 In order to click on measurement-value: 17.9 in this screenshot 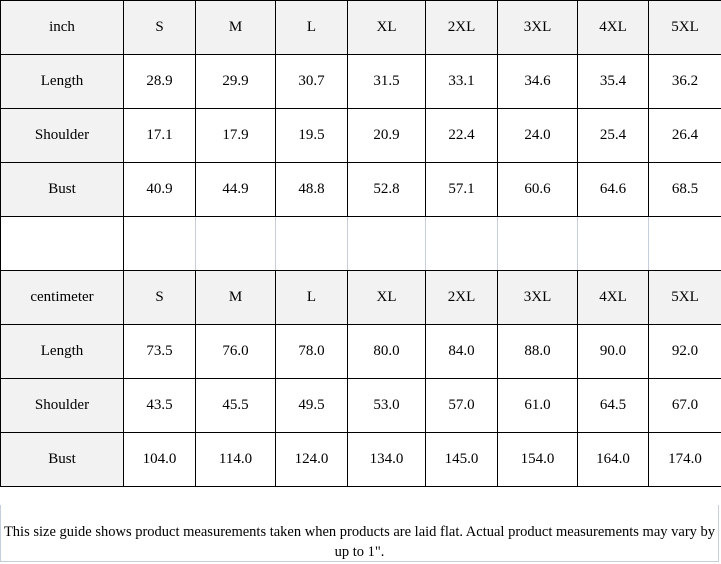, I will do `click(235, 135)`.